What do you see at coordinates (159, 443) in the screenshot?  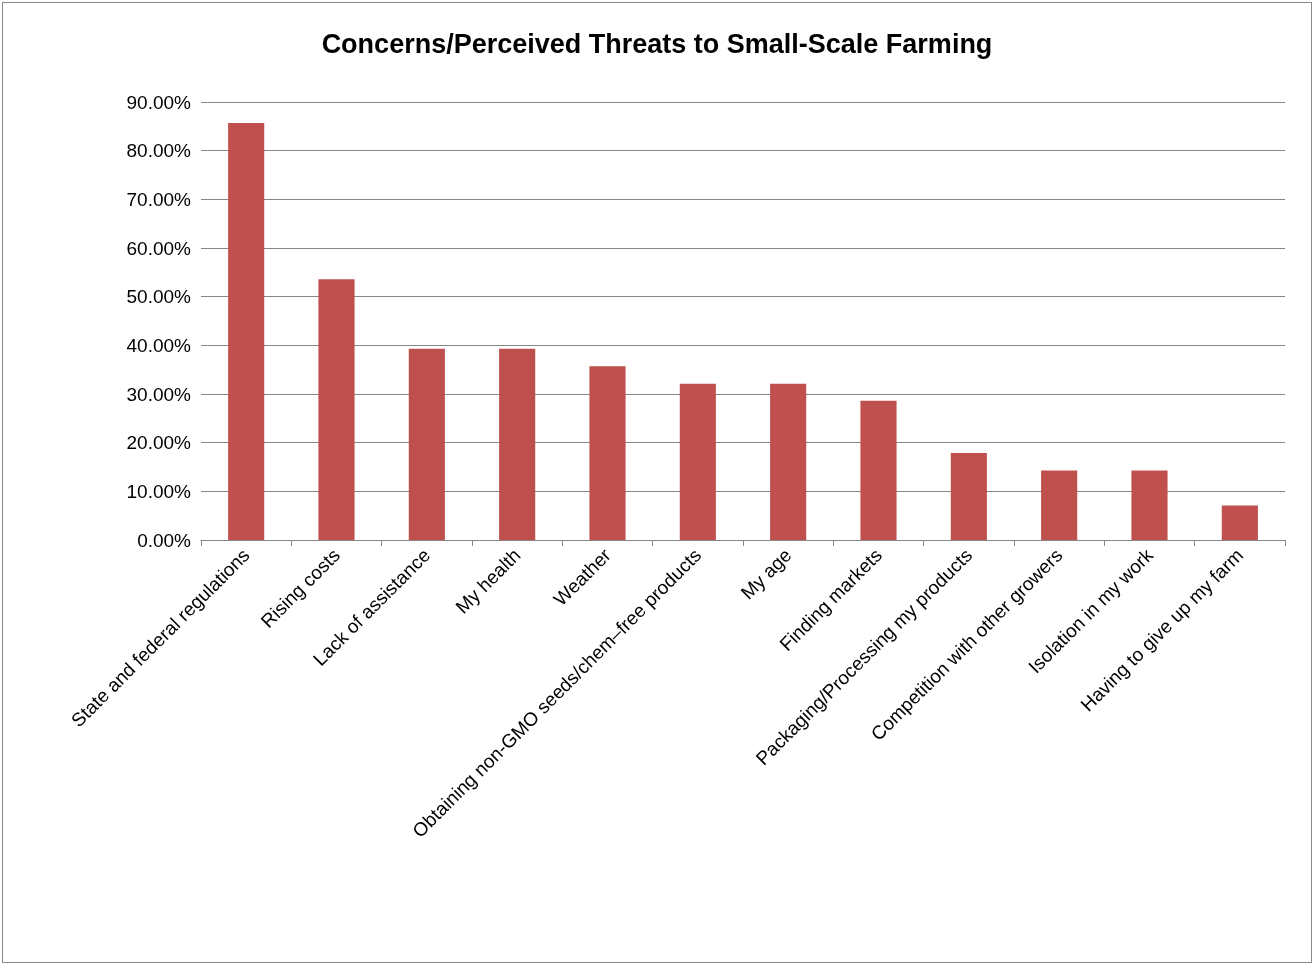 I see `y-tick-label: 20.00%` at bounding box center [159, 443].